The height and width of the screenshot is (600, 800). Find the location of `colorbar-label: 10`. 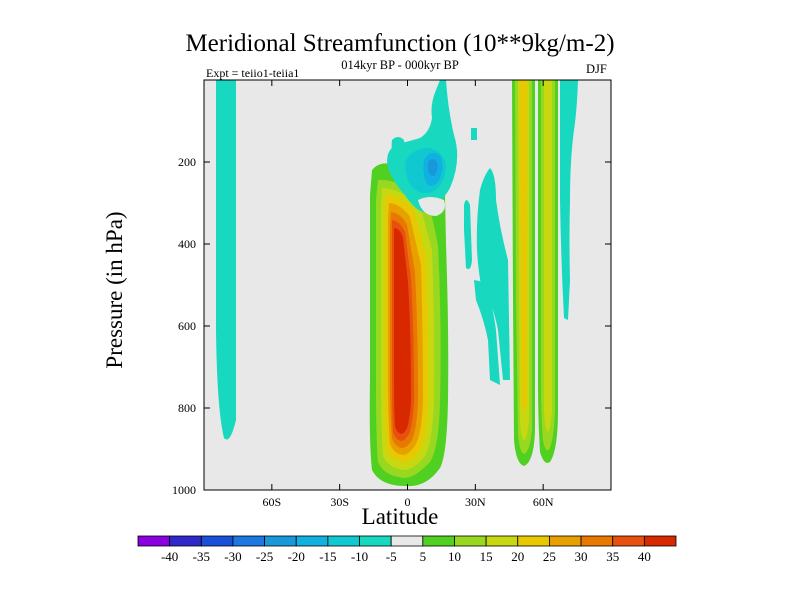

colorbar-label: 10 is located at coordinates (454, 556).